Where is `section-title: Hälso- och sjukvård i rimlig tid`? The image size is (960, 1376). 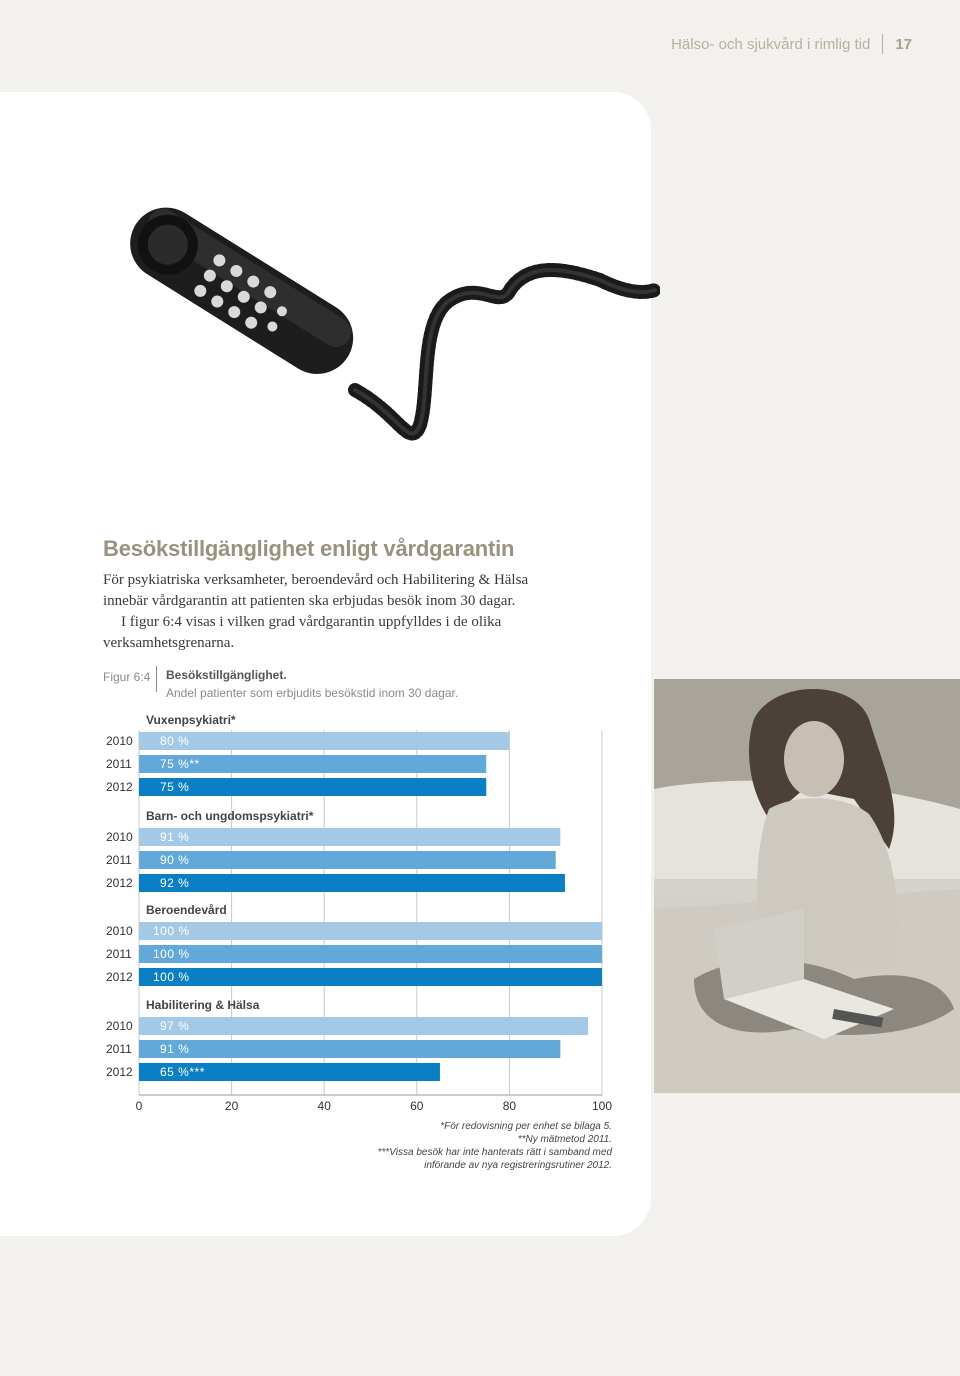
section-title: Hälso- och sjukvård i rimlig tid is located at coordinates (771, 44).